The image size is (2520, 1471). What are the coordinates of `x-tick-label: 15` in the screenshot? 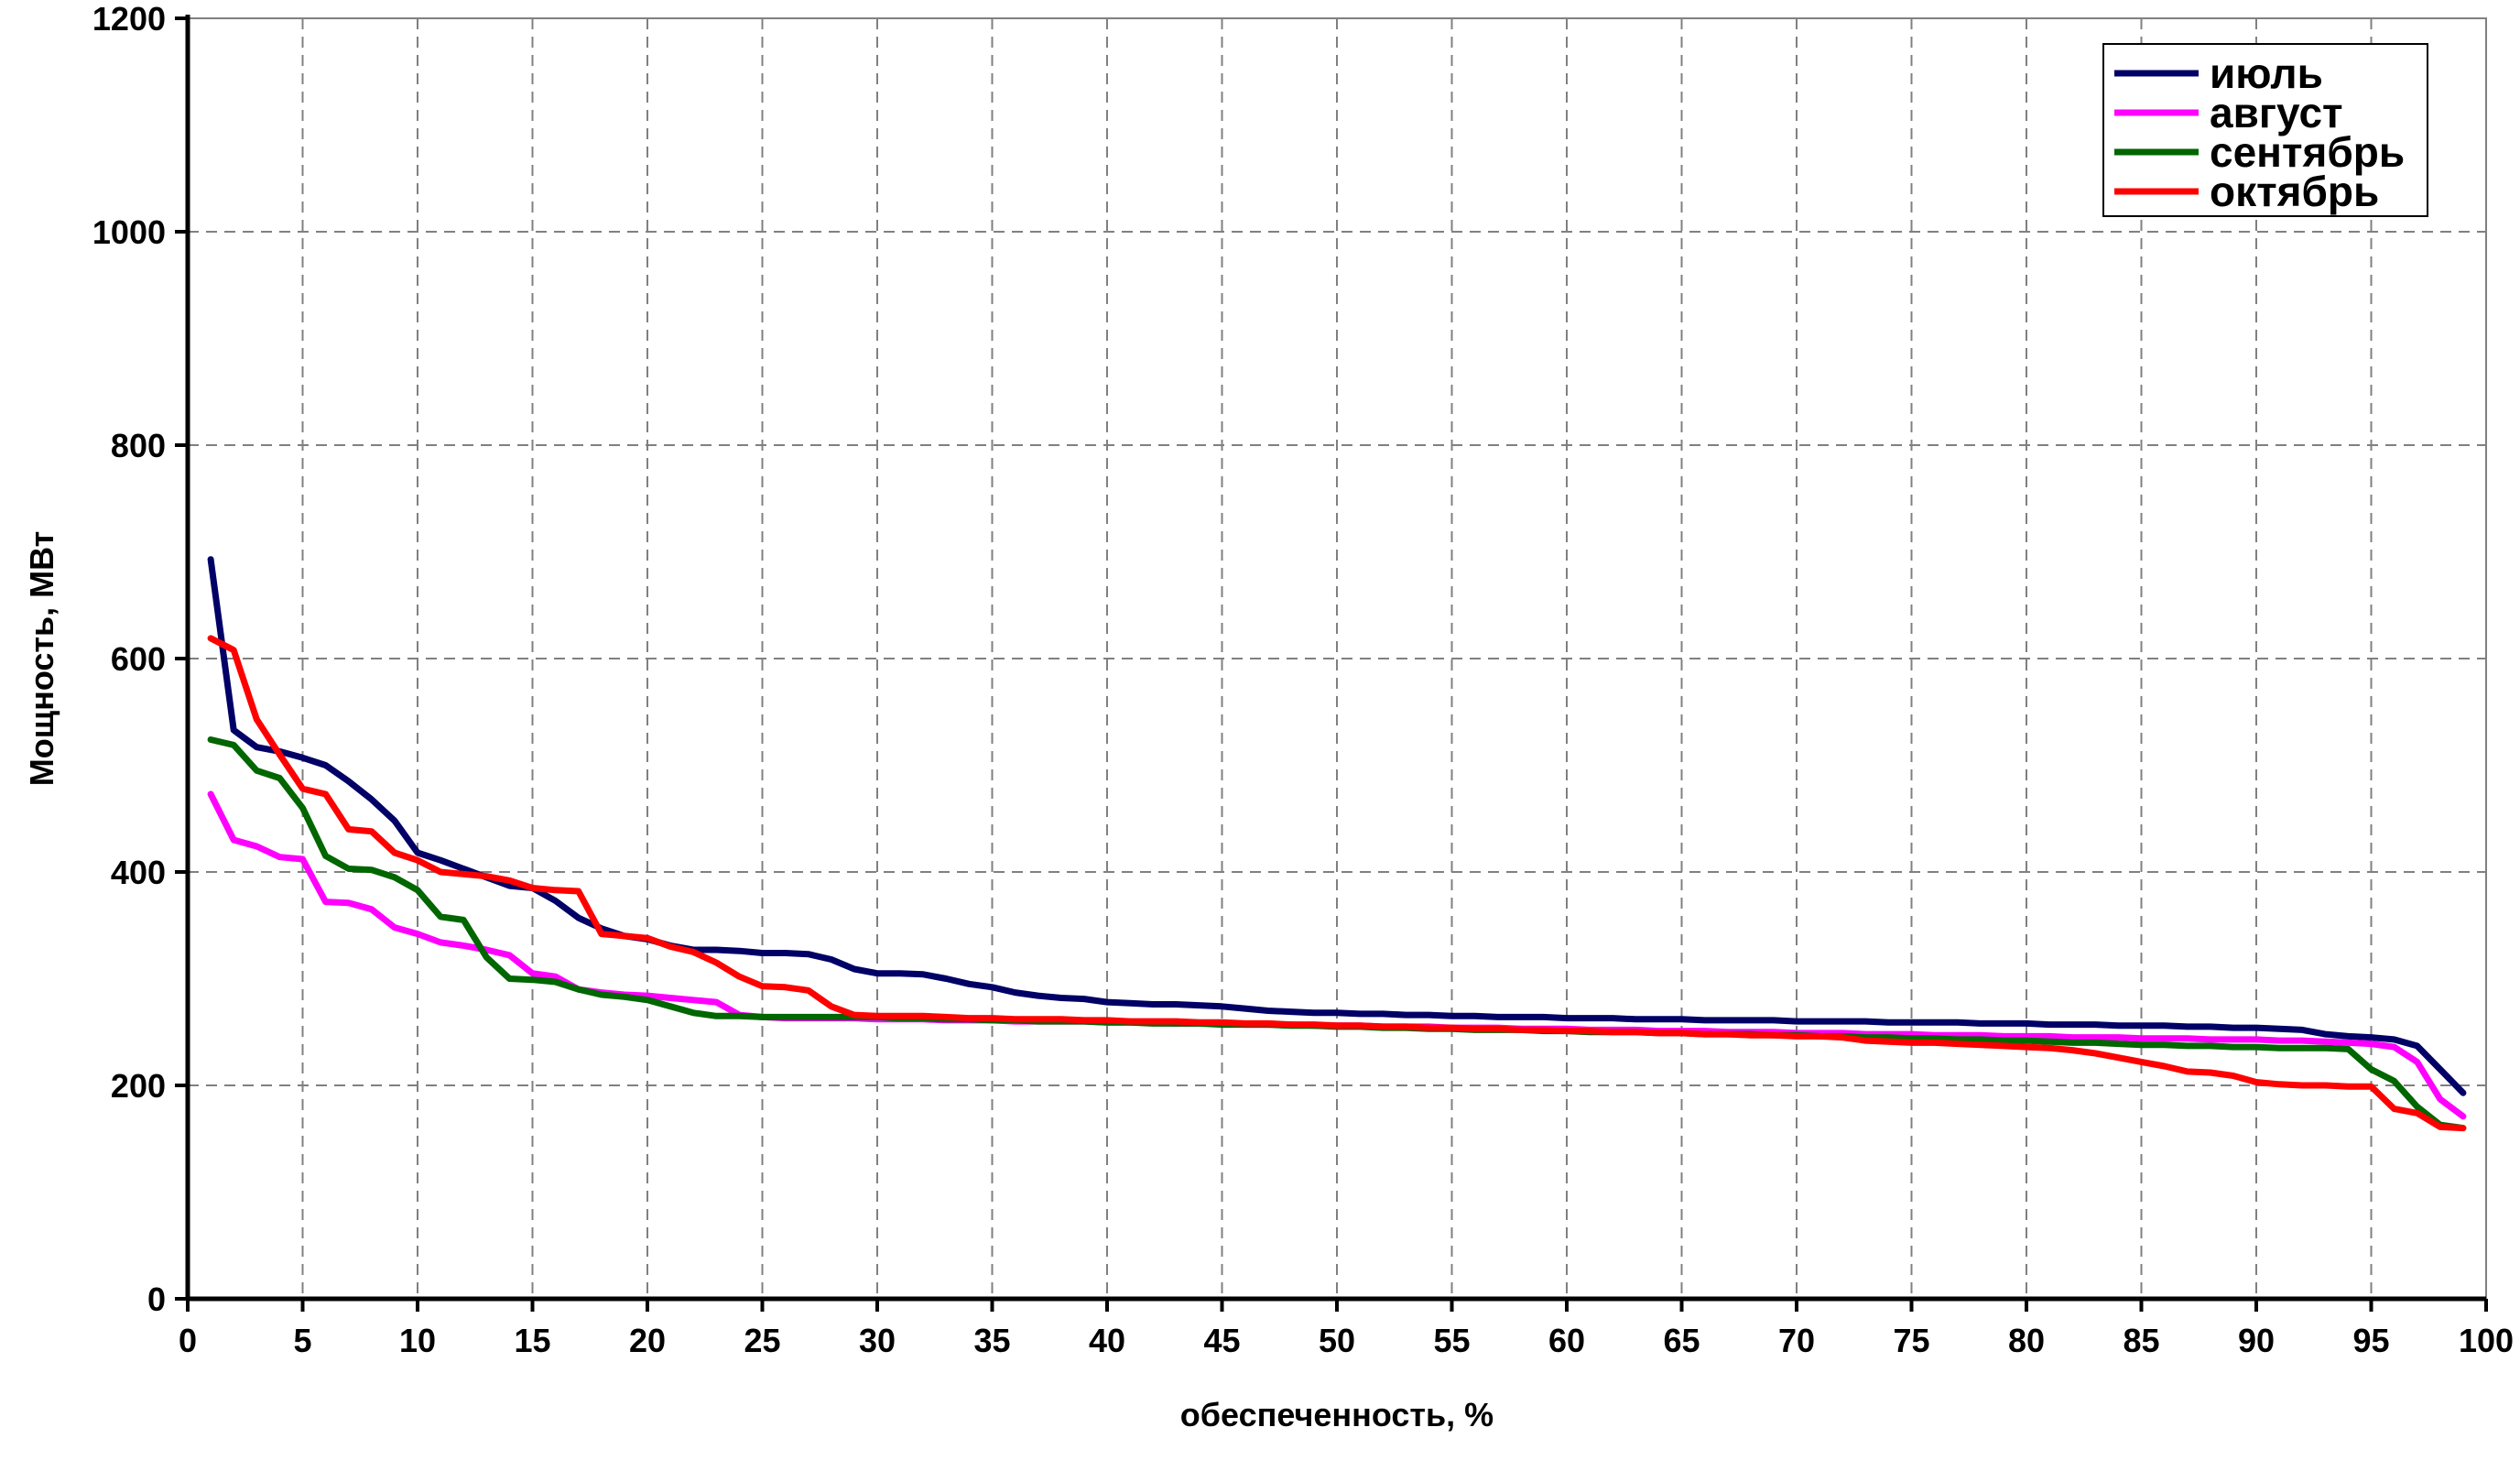 It's located at (532, 1340).